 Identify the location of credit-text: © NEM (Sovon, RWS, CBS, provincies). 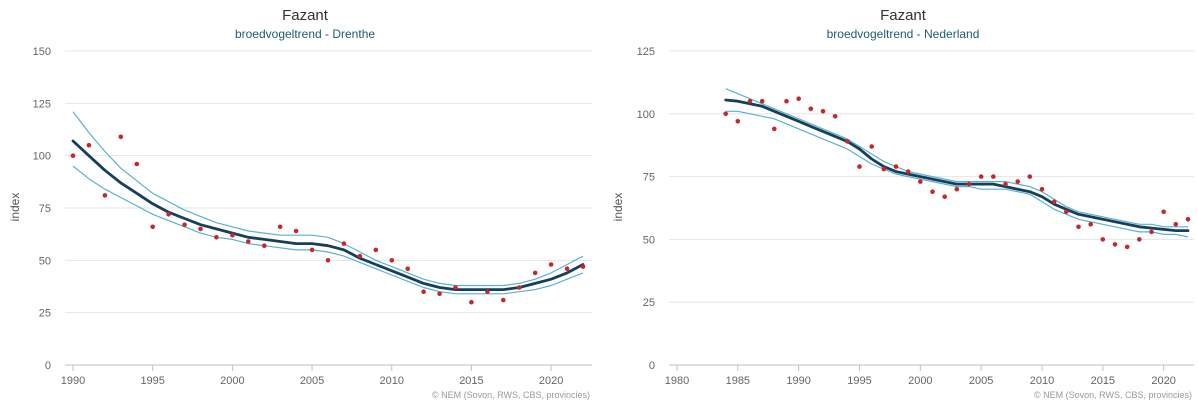
(511, 395).